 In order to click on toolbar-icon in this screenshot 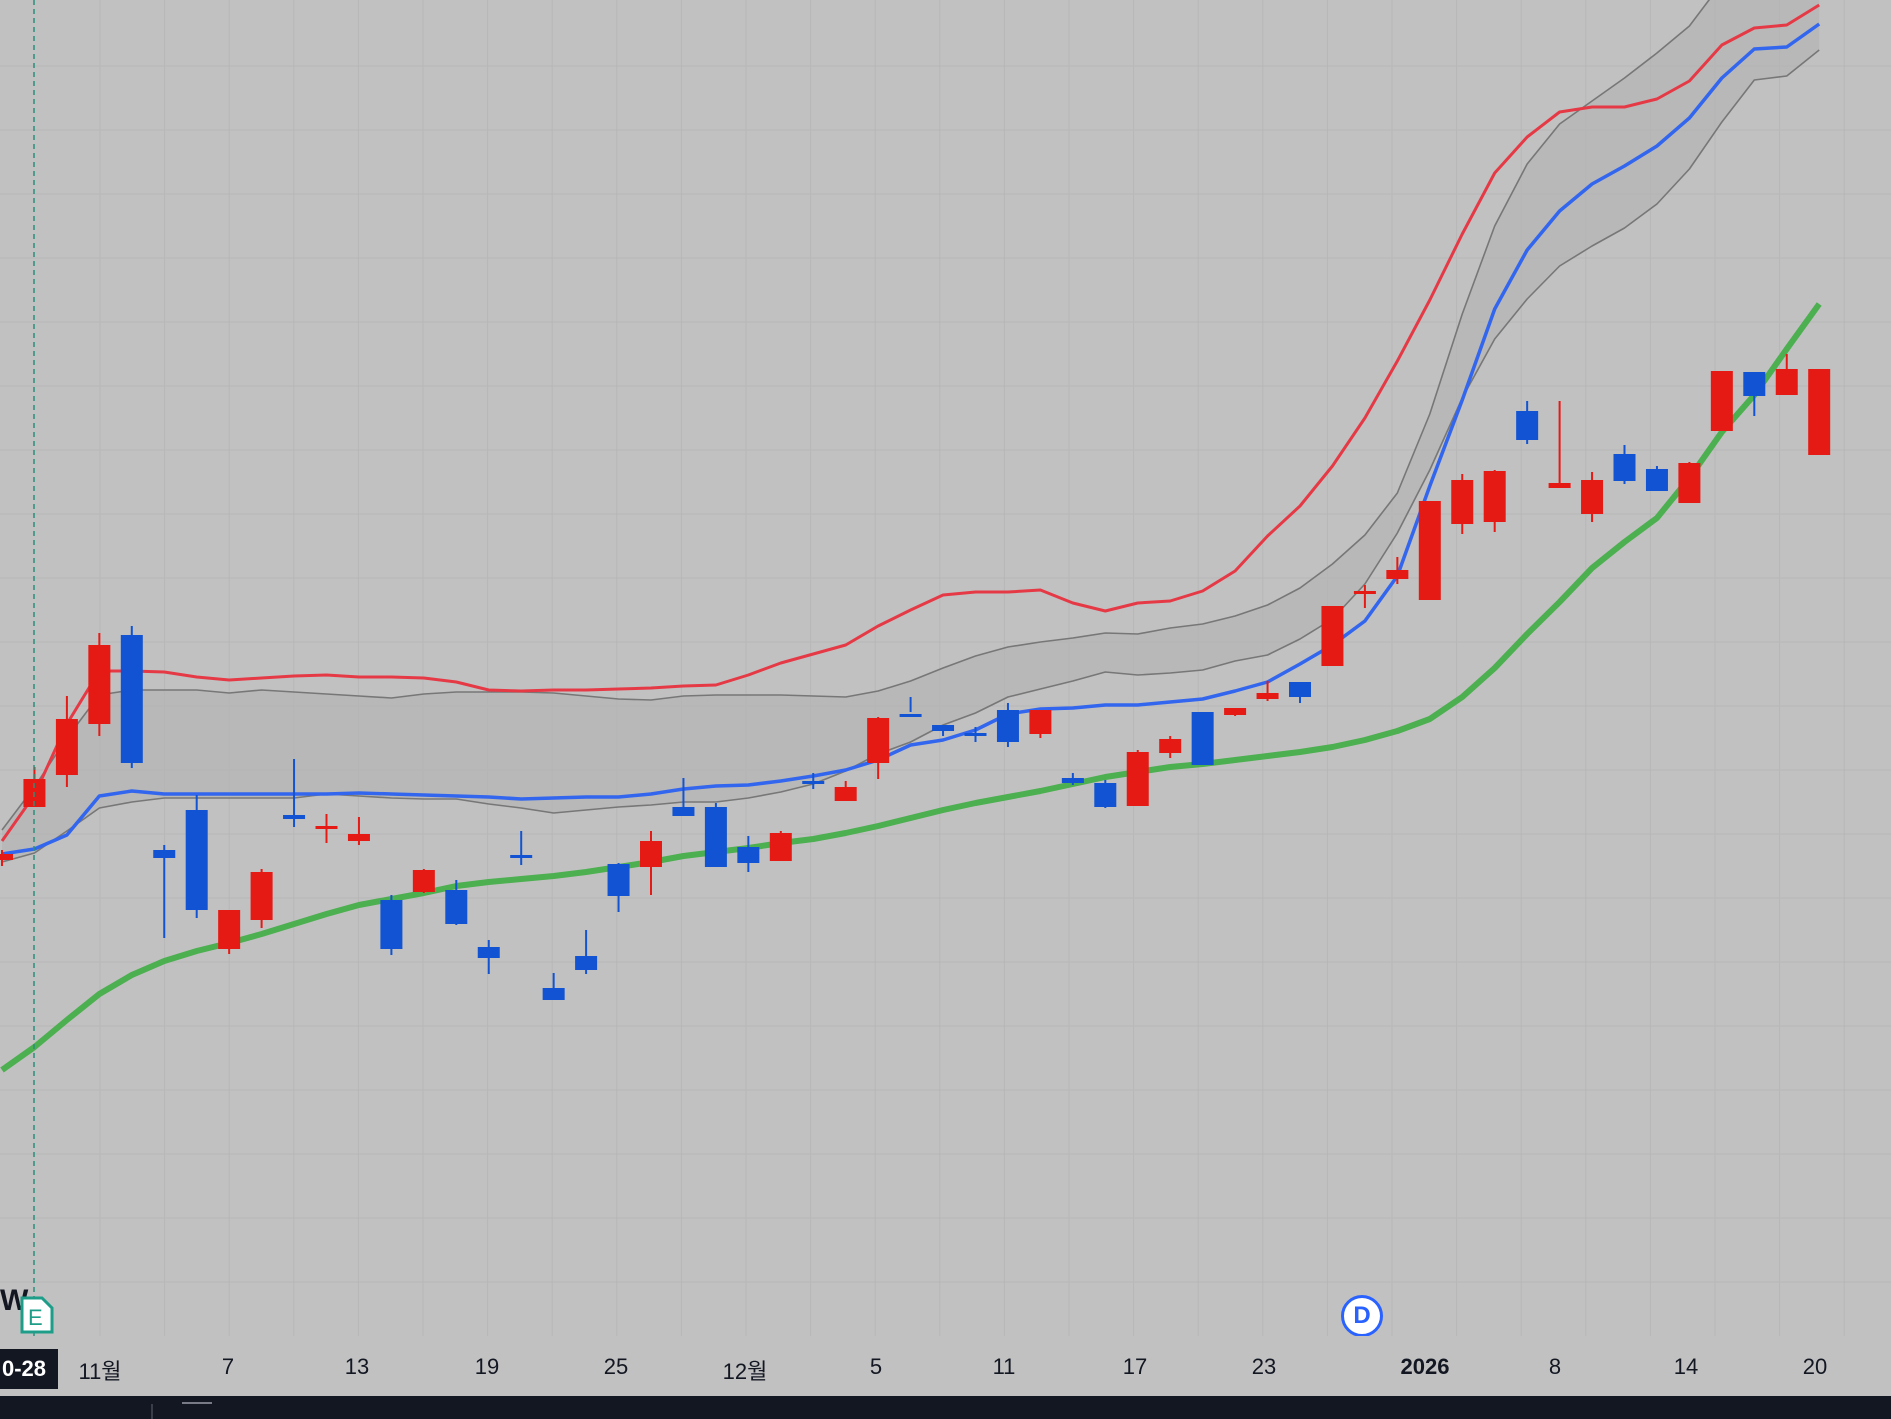, I will do `click(197, 1405)`.